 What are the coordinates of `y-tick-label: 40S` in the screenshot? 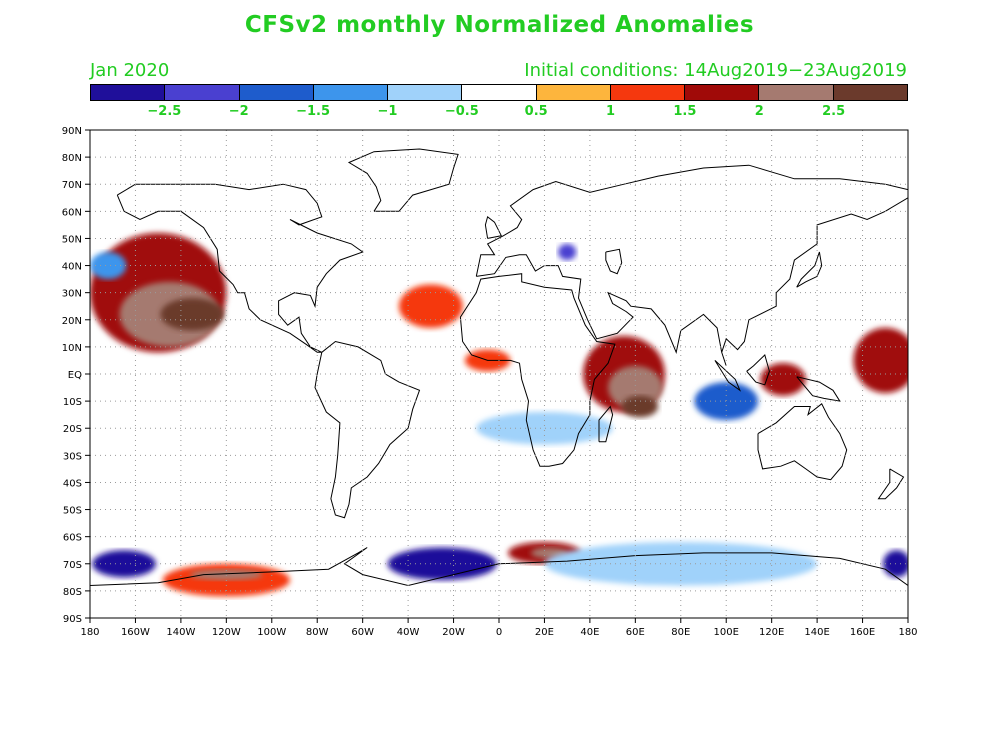 It's located at (72, 483).